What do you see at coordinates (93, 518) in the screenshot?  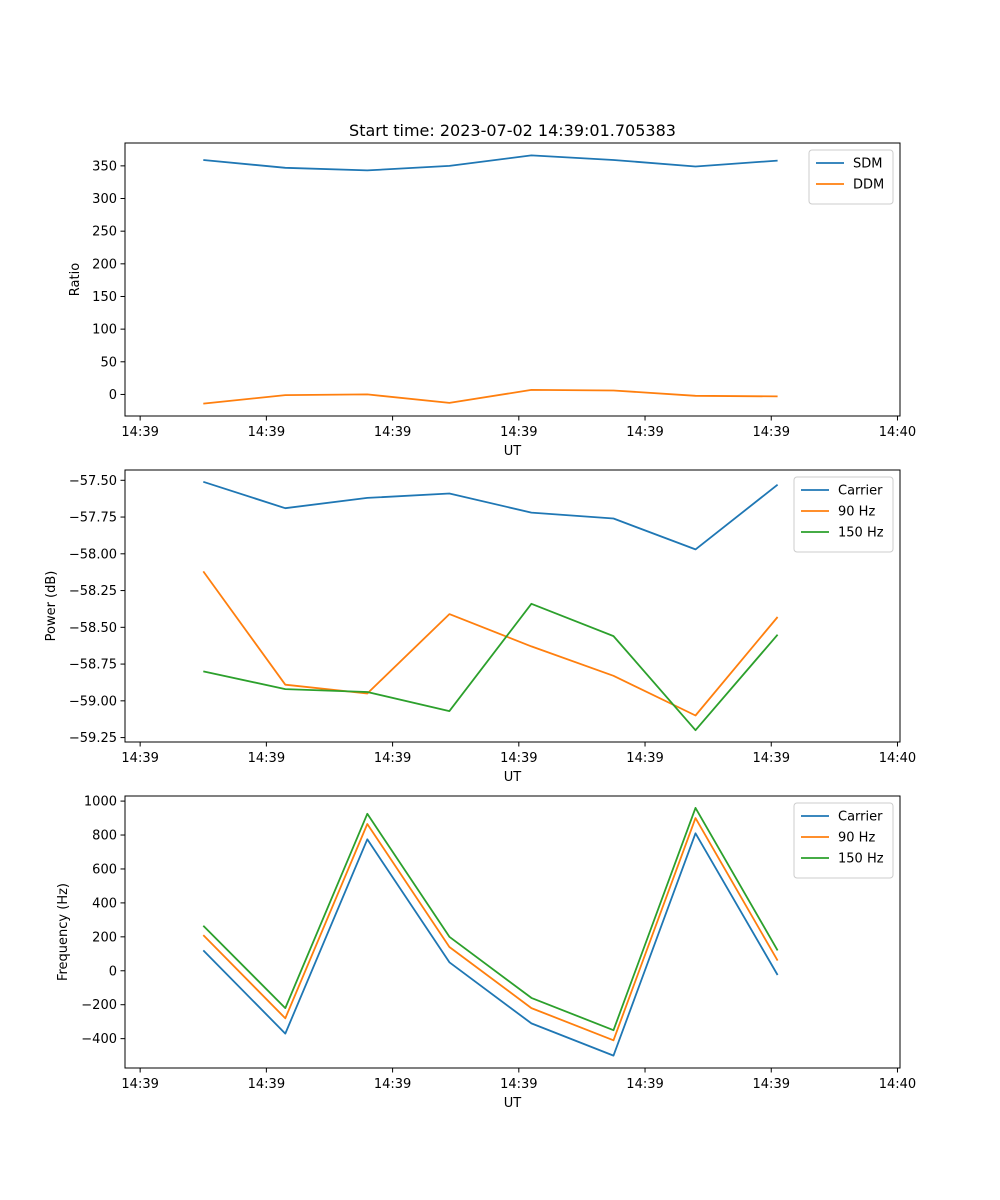 I see `power-y-tick-label: −57.75` at bounding box center [93, 518].